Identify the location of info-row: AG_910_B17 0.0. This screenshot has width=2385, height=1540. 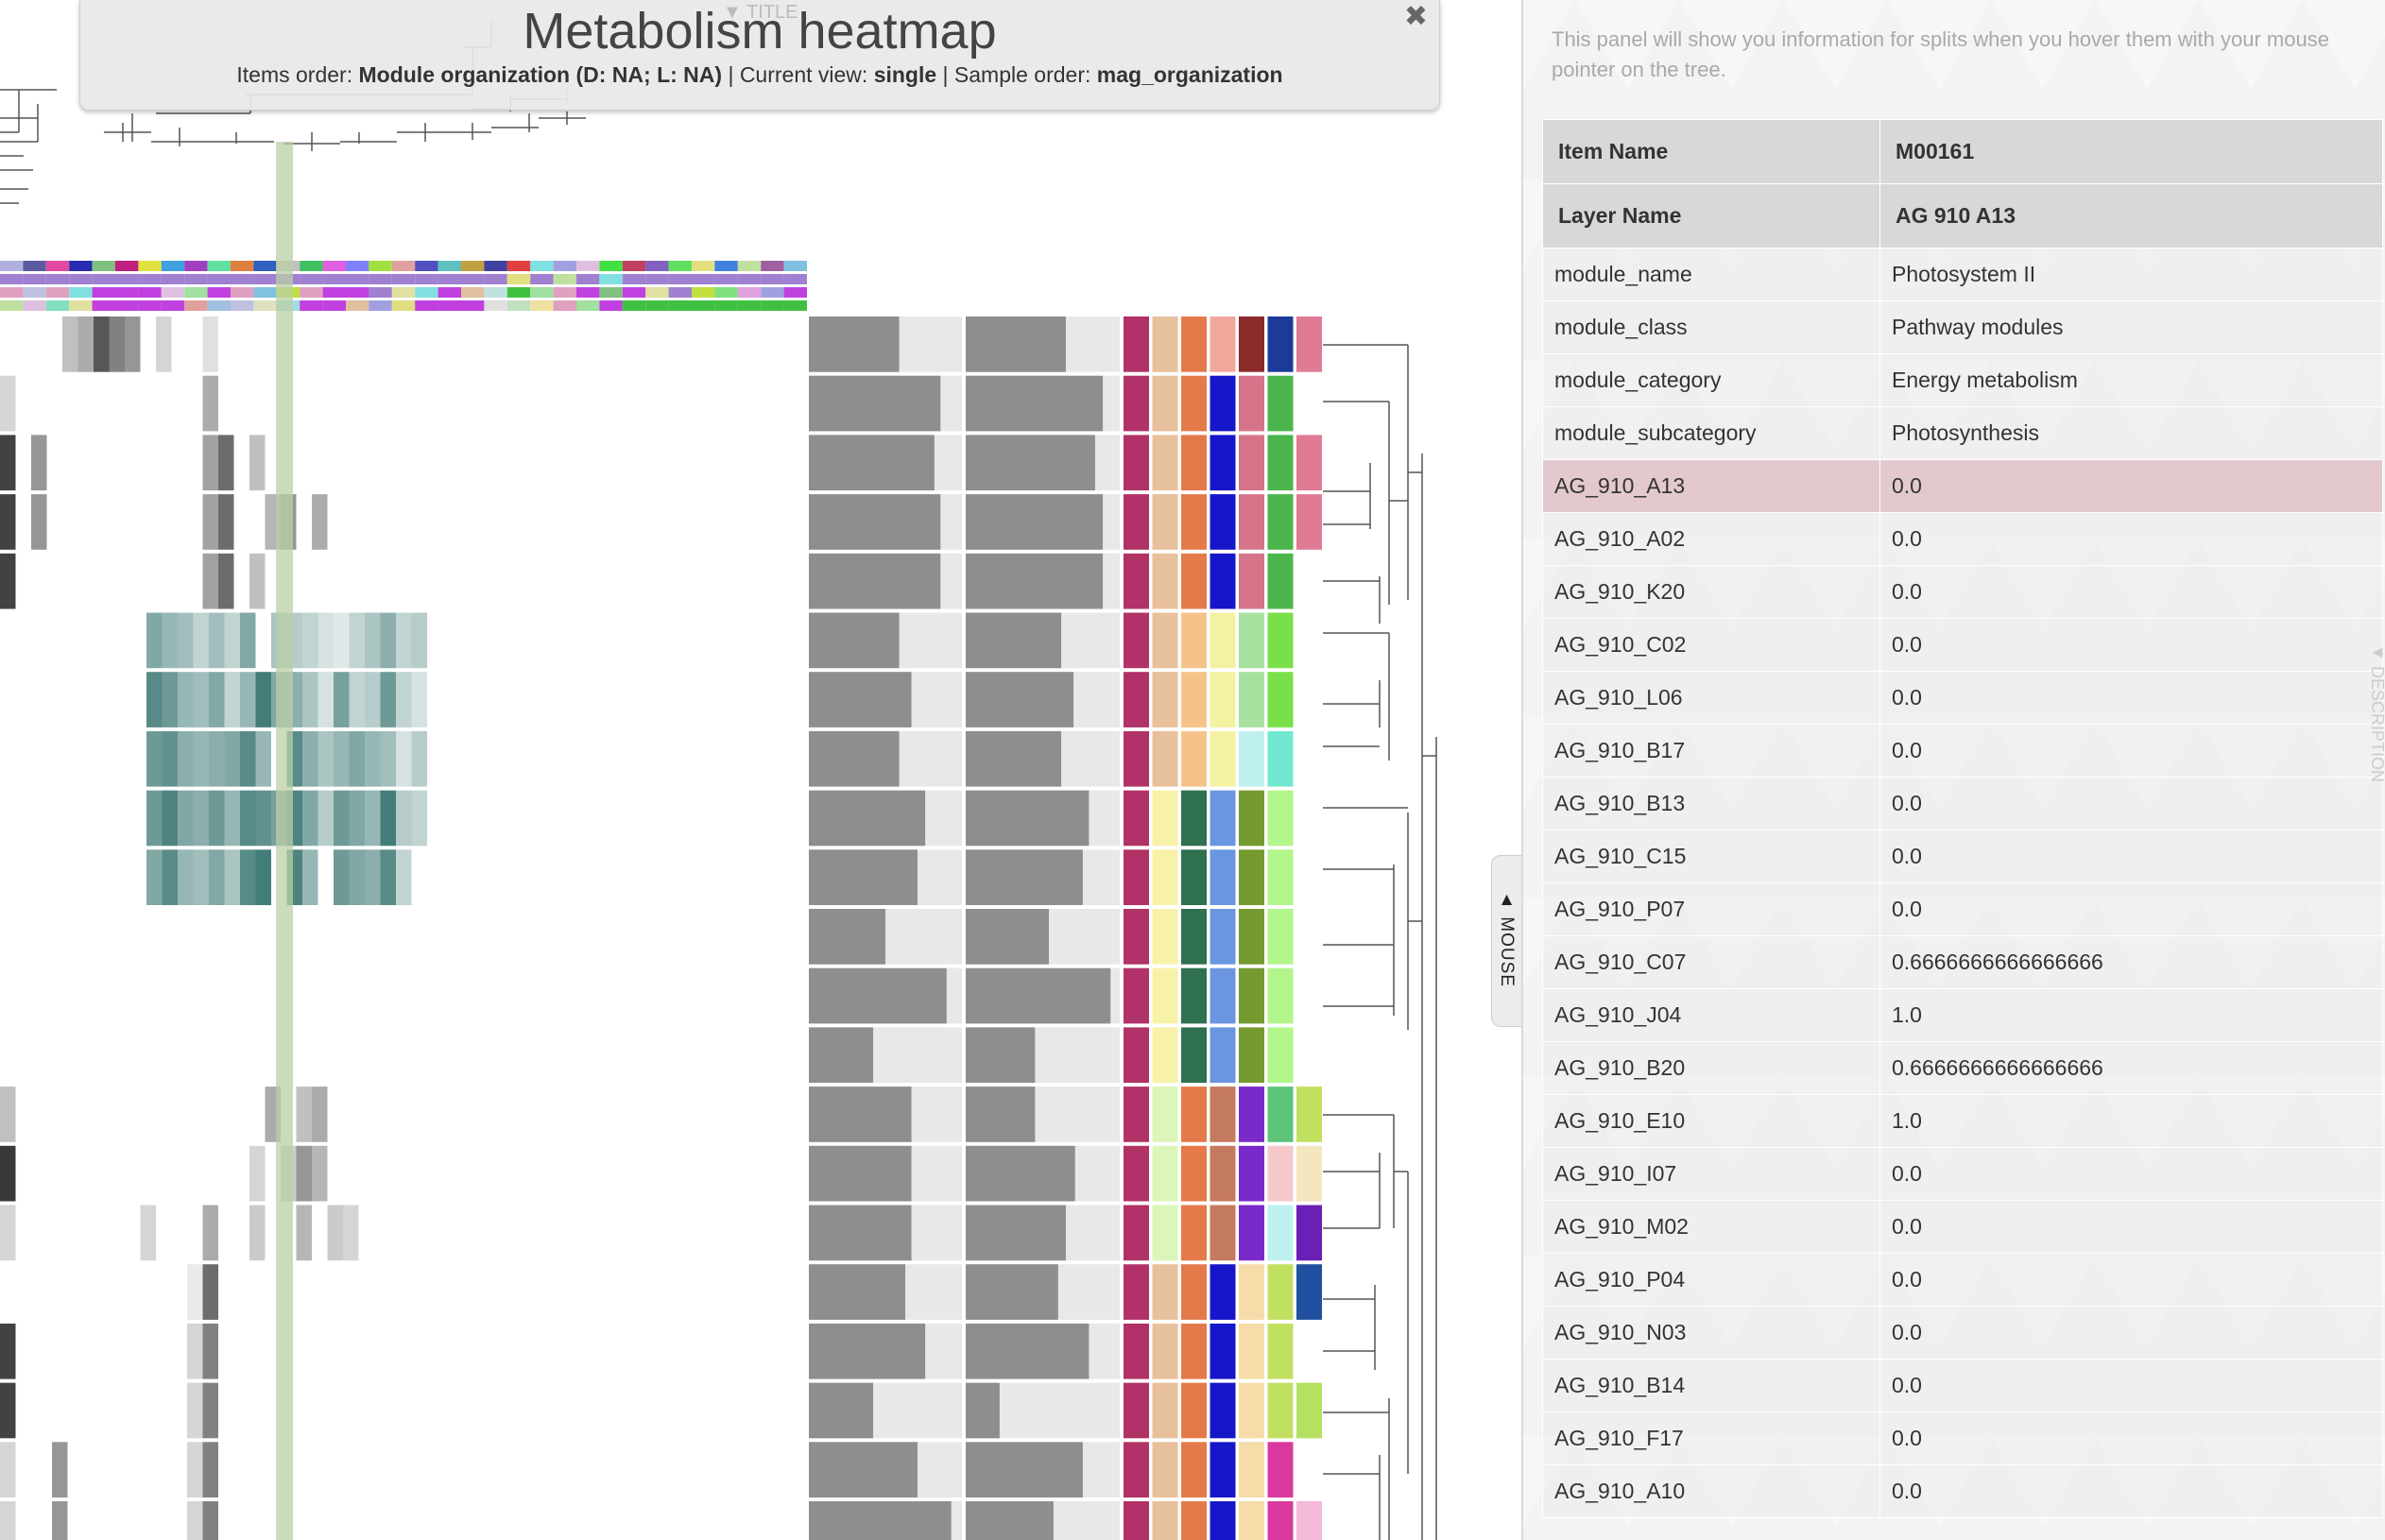
(1963, 751).